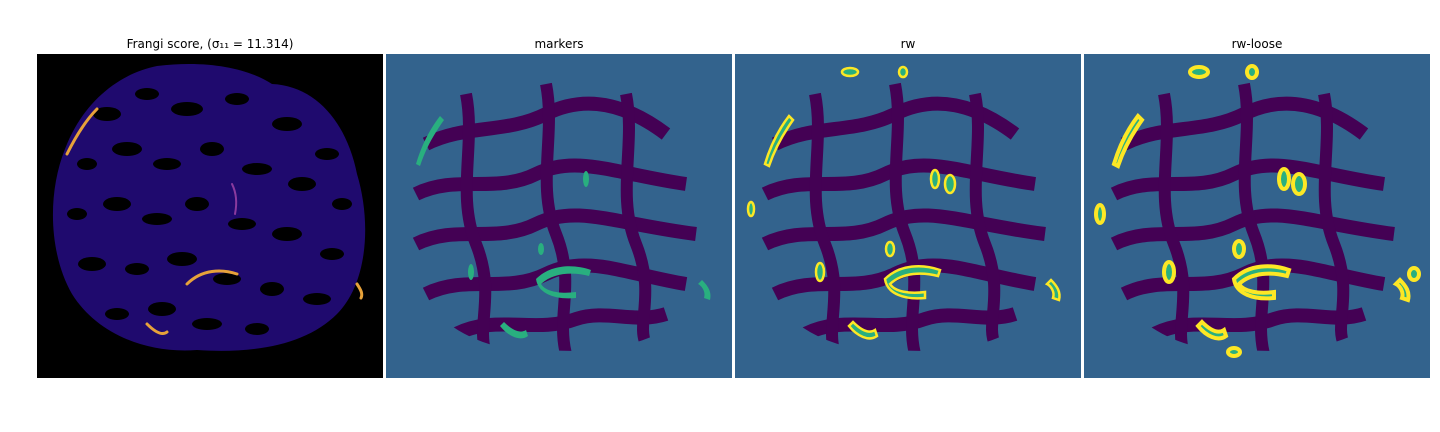  Describe the element at coordinates (908, 44) in the screenshot. I see `panel-title-rw: rw` at that location.